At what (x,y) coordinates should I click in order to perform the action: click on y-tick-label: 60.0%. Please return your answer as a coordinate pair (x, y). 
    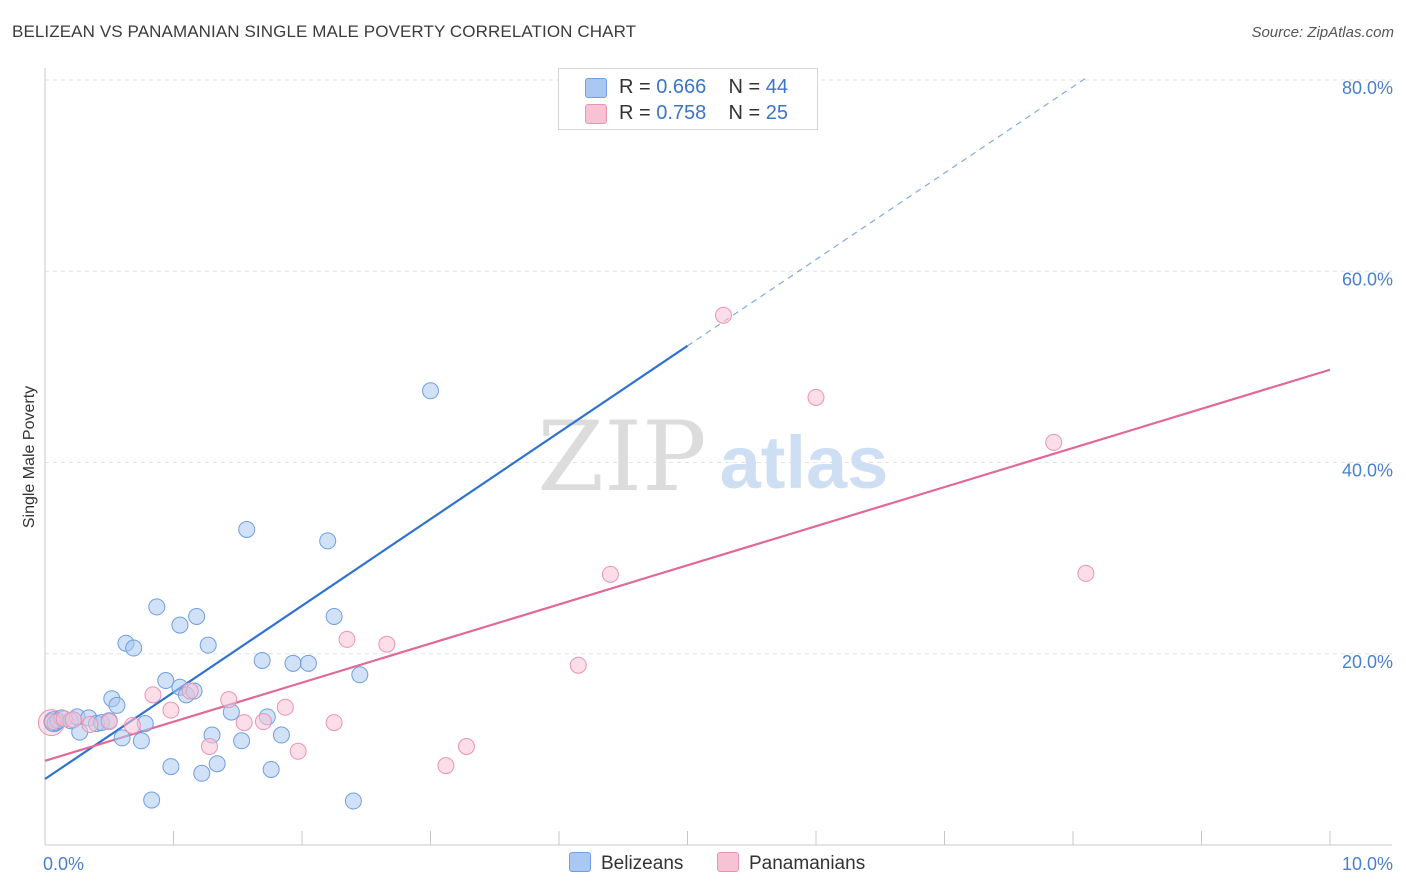
    Looking at the image, I should click on (1367, 279).